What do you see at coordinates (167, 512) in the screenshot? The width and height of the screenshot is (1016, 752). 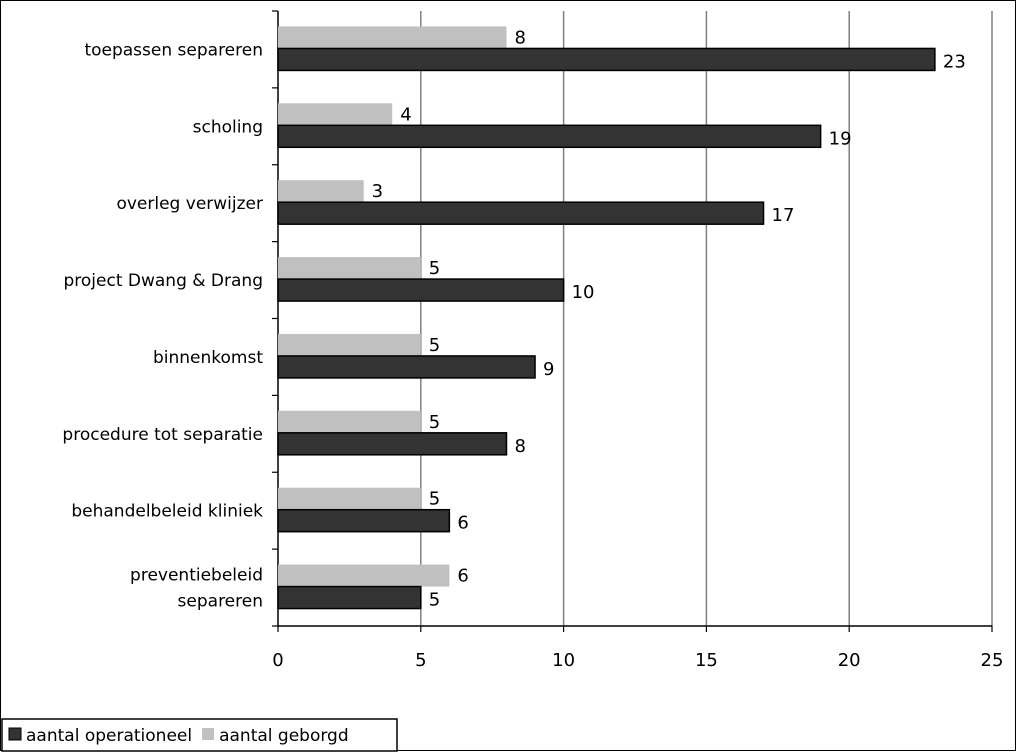 I see `category-label: behandelbeleid kliniek` at bounding box center [167, 512].